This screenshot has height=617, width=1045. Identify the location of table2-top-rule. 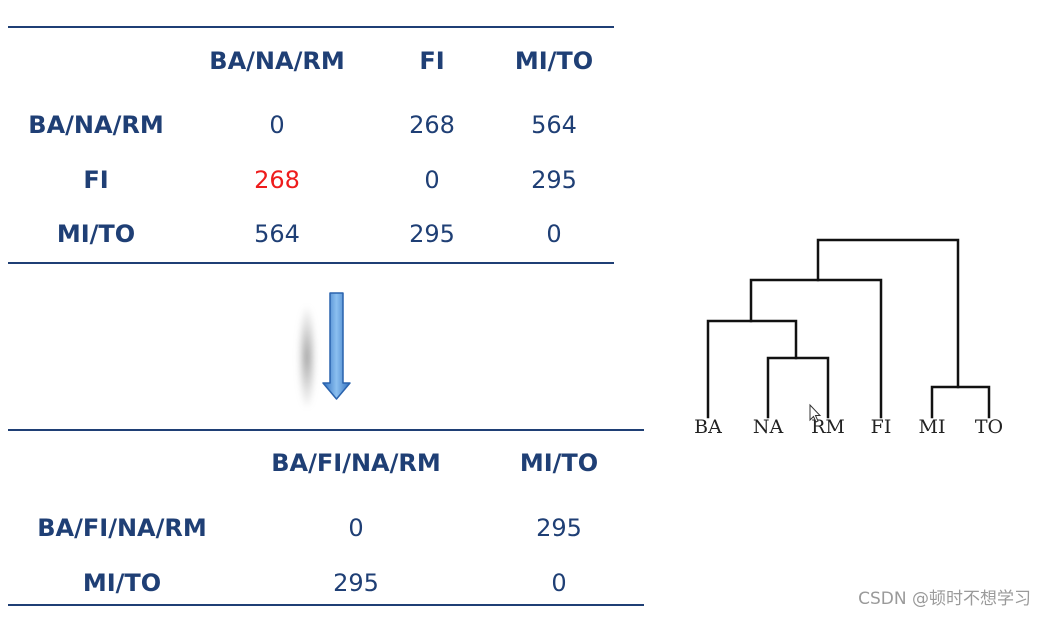
(326, 430).